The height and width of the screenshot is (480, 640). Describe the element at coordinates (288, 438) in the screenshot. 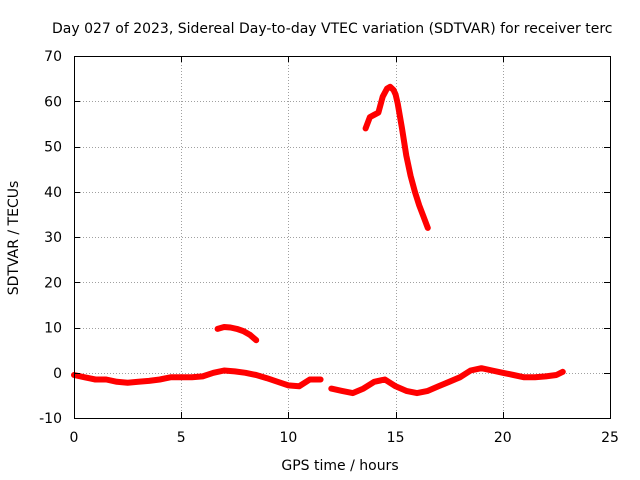

I see `x-tick-label: 10` at that location.